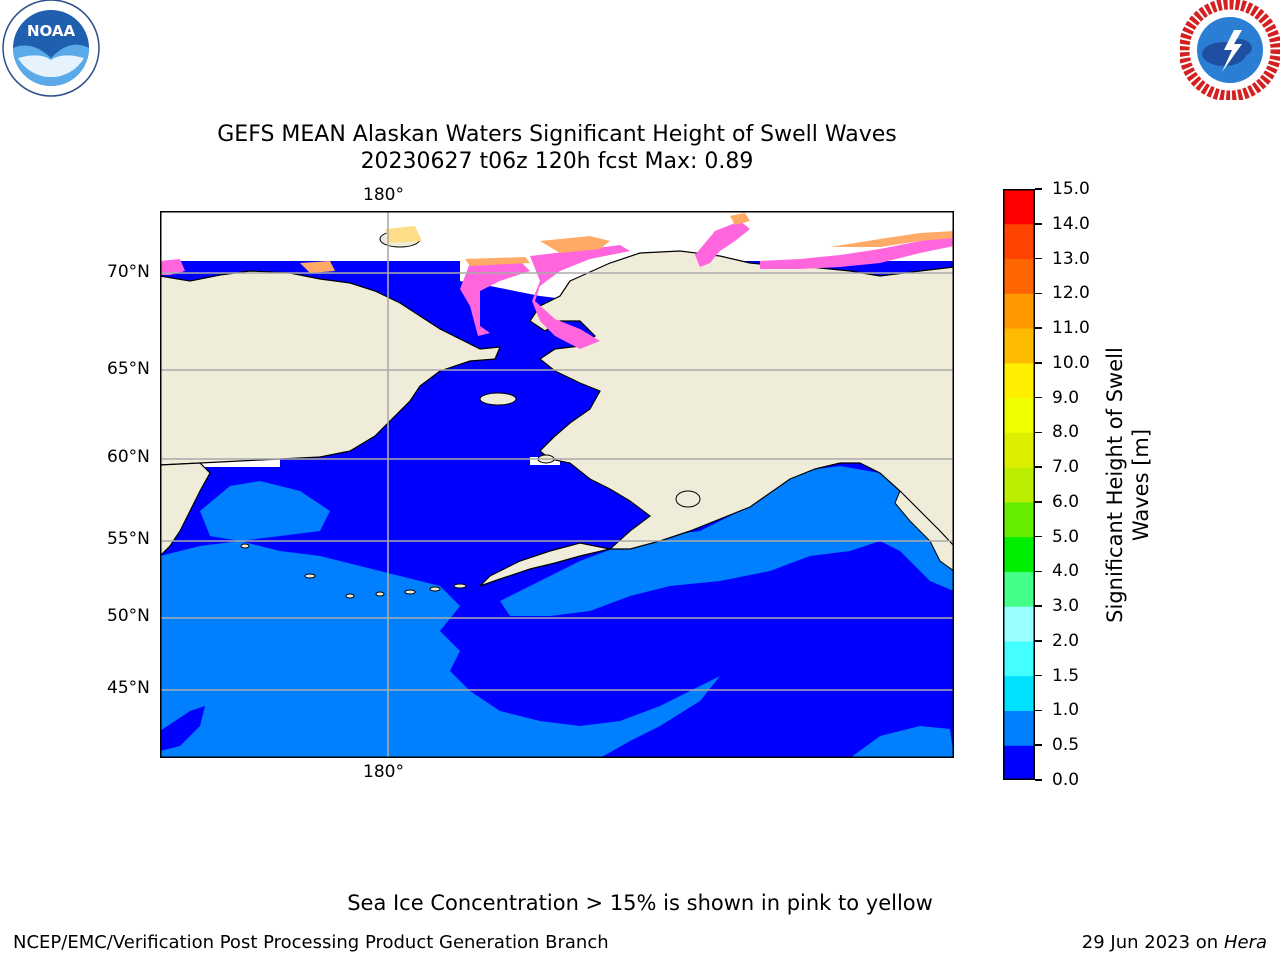 The width and height of the screenshot is (1280, 960). Describe the element at coordinates (1066, 780) in the screenshot. I see `colorbar-tick-label: 0.0` at that location.